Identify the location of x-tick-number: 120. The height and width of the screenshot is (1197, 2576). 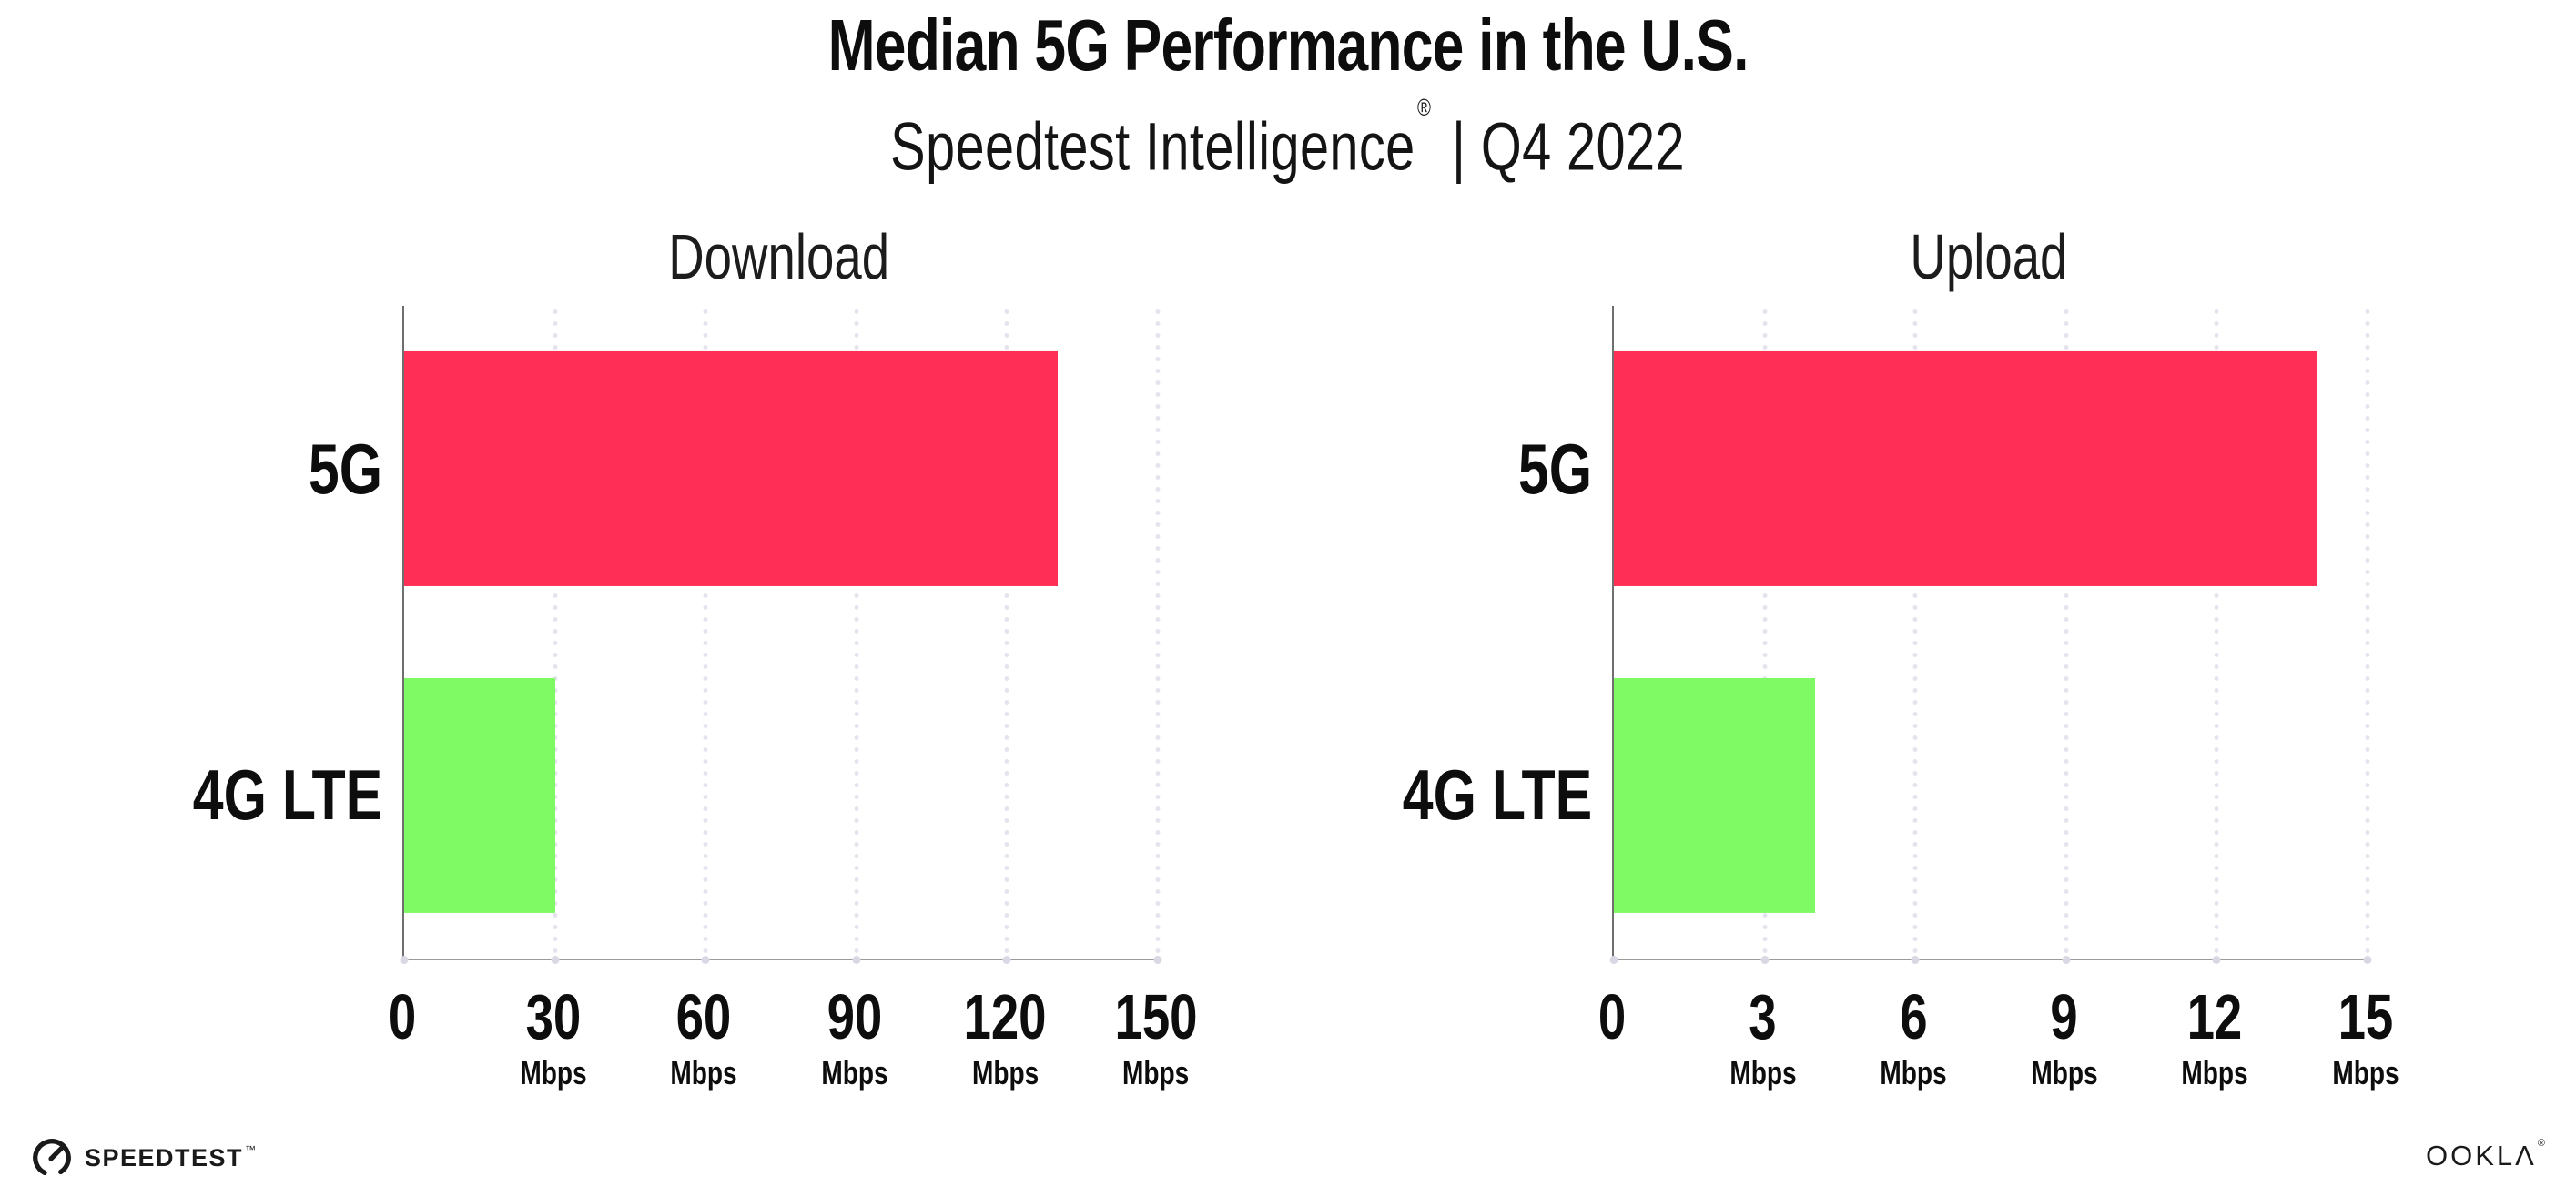
(1005, 1017).